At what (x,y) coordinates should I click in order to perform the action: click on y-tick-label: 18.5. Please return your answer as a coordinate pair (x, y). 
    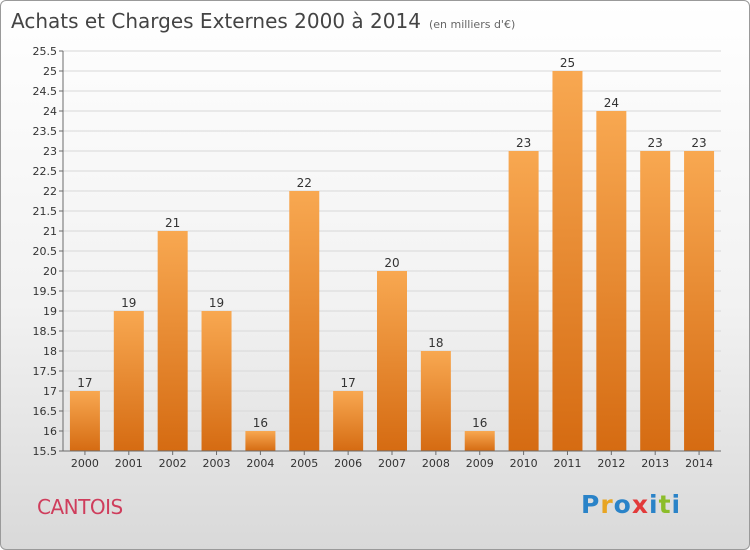
    Looking at the image, I should click on (45, 331).